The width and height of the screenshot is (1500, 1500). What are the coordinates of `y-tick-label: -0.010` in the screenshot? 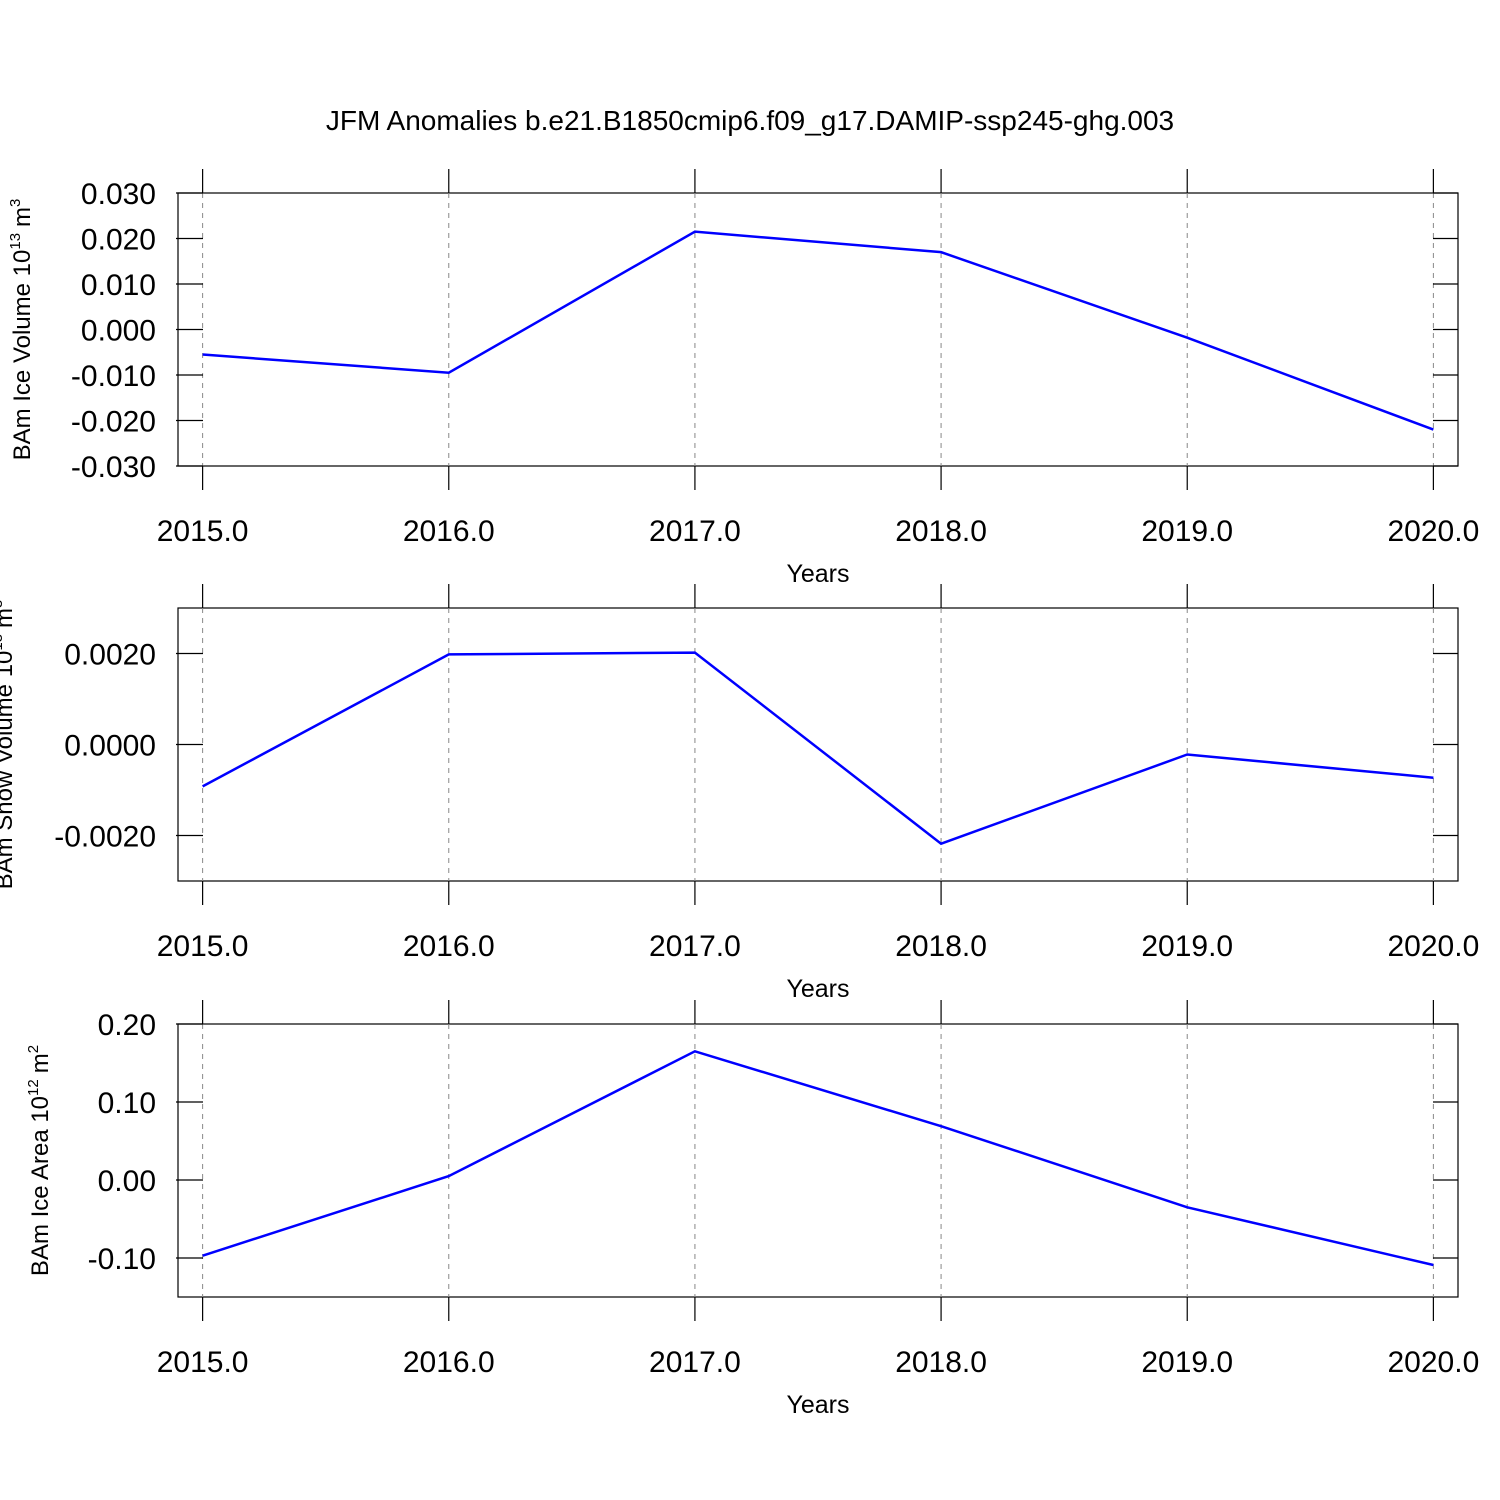 It's located at (113, 376).